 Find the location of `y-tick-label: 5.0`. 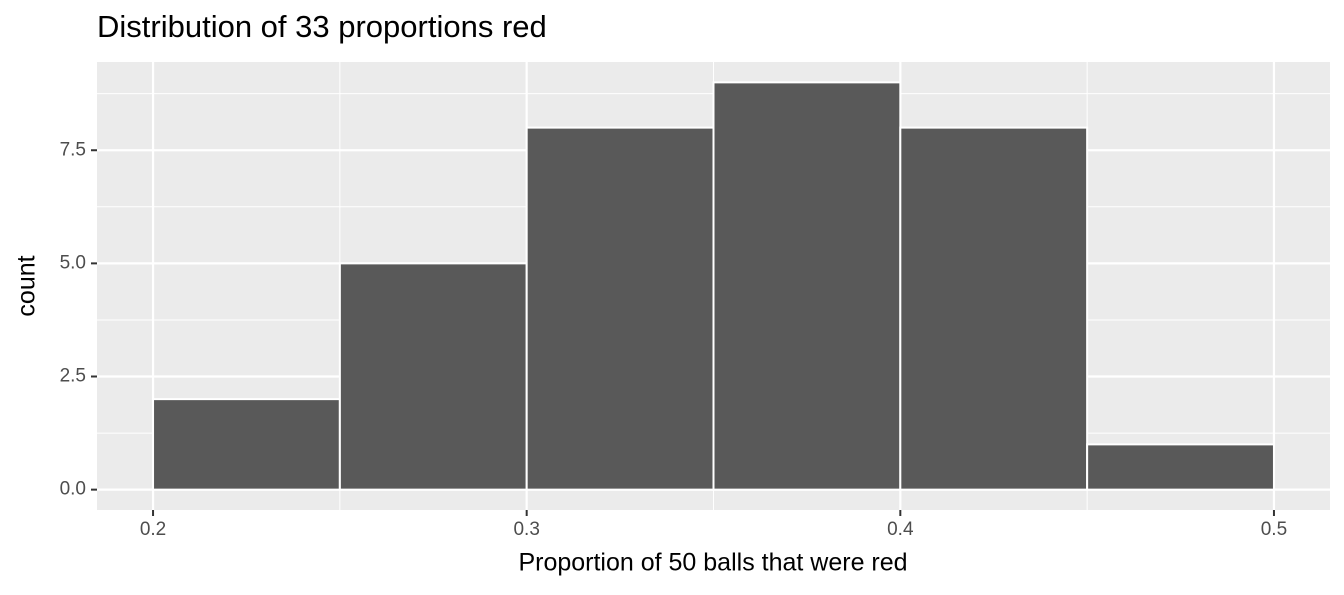

y-tick-label: 5.0 is located at coordinates (73, 262).